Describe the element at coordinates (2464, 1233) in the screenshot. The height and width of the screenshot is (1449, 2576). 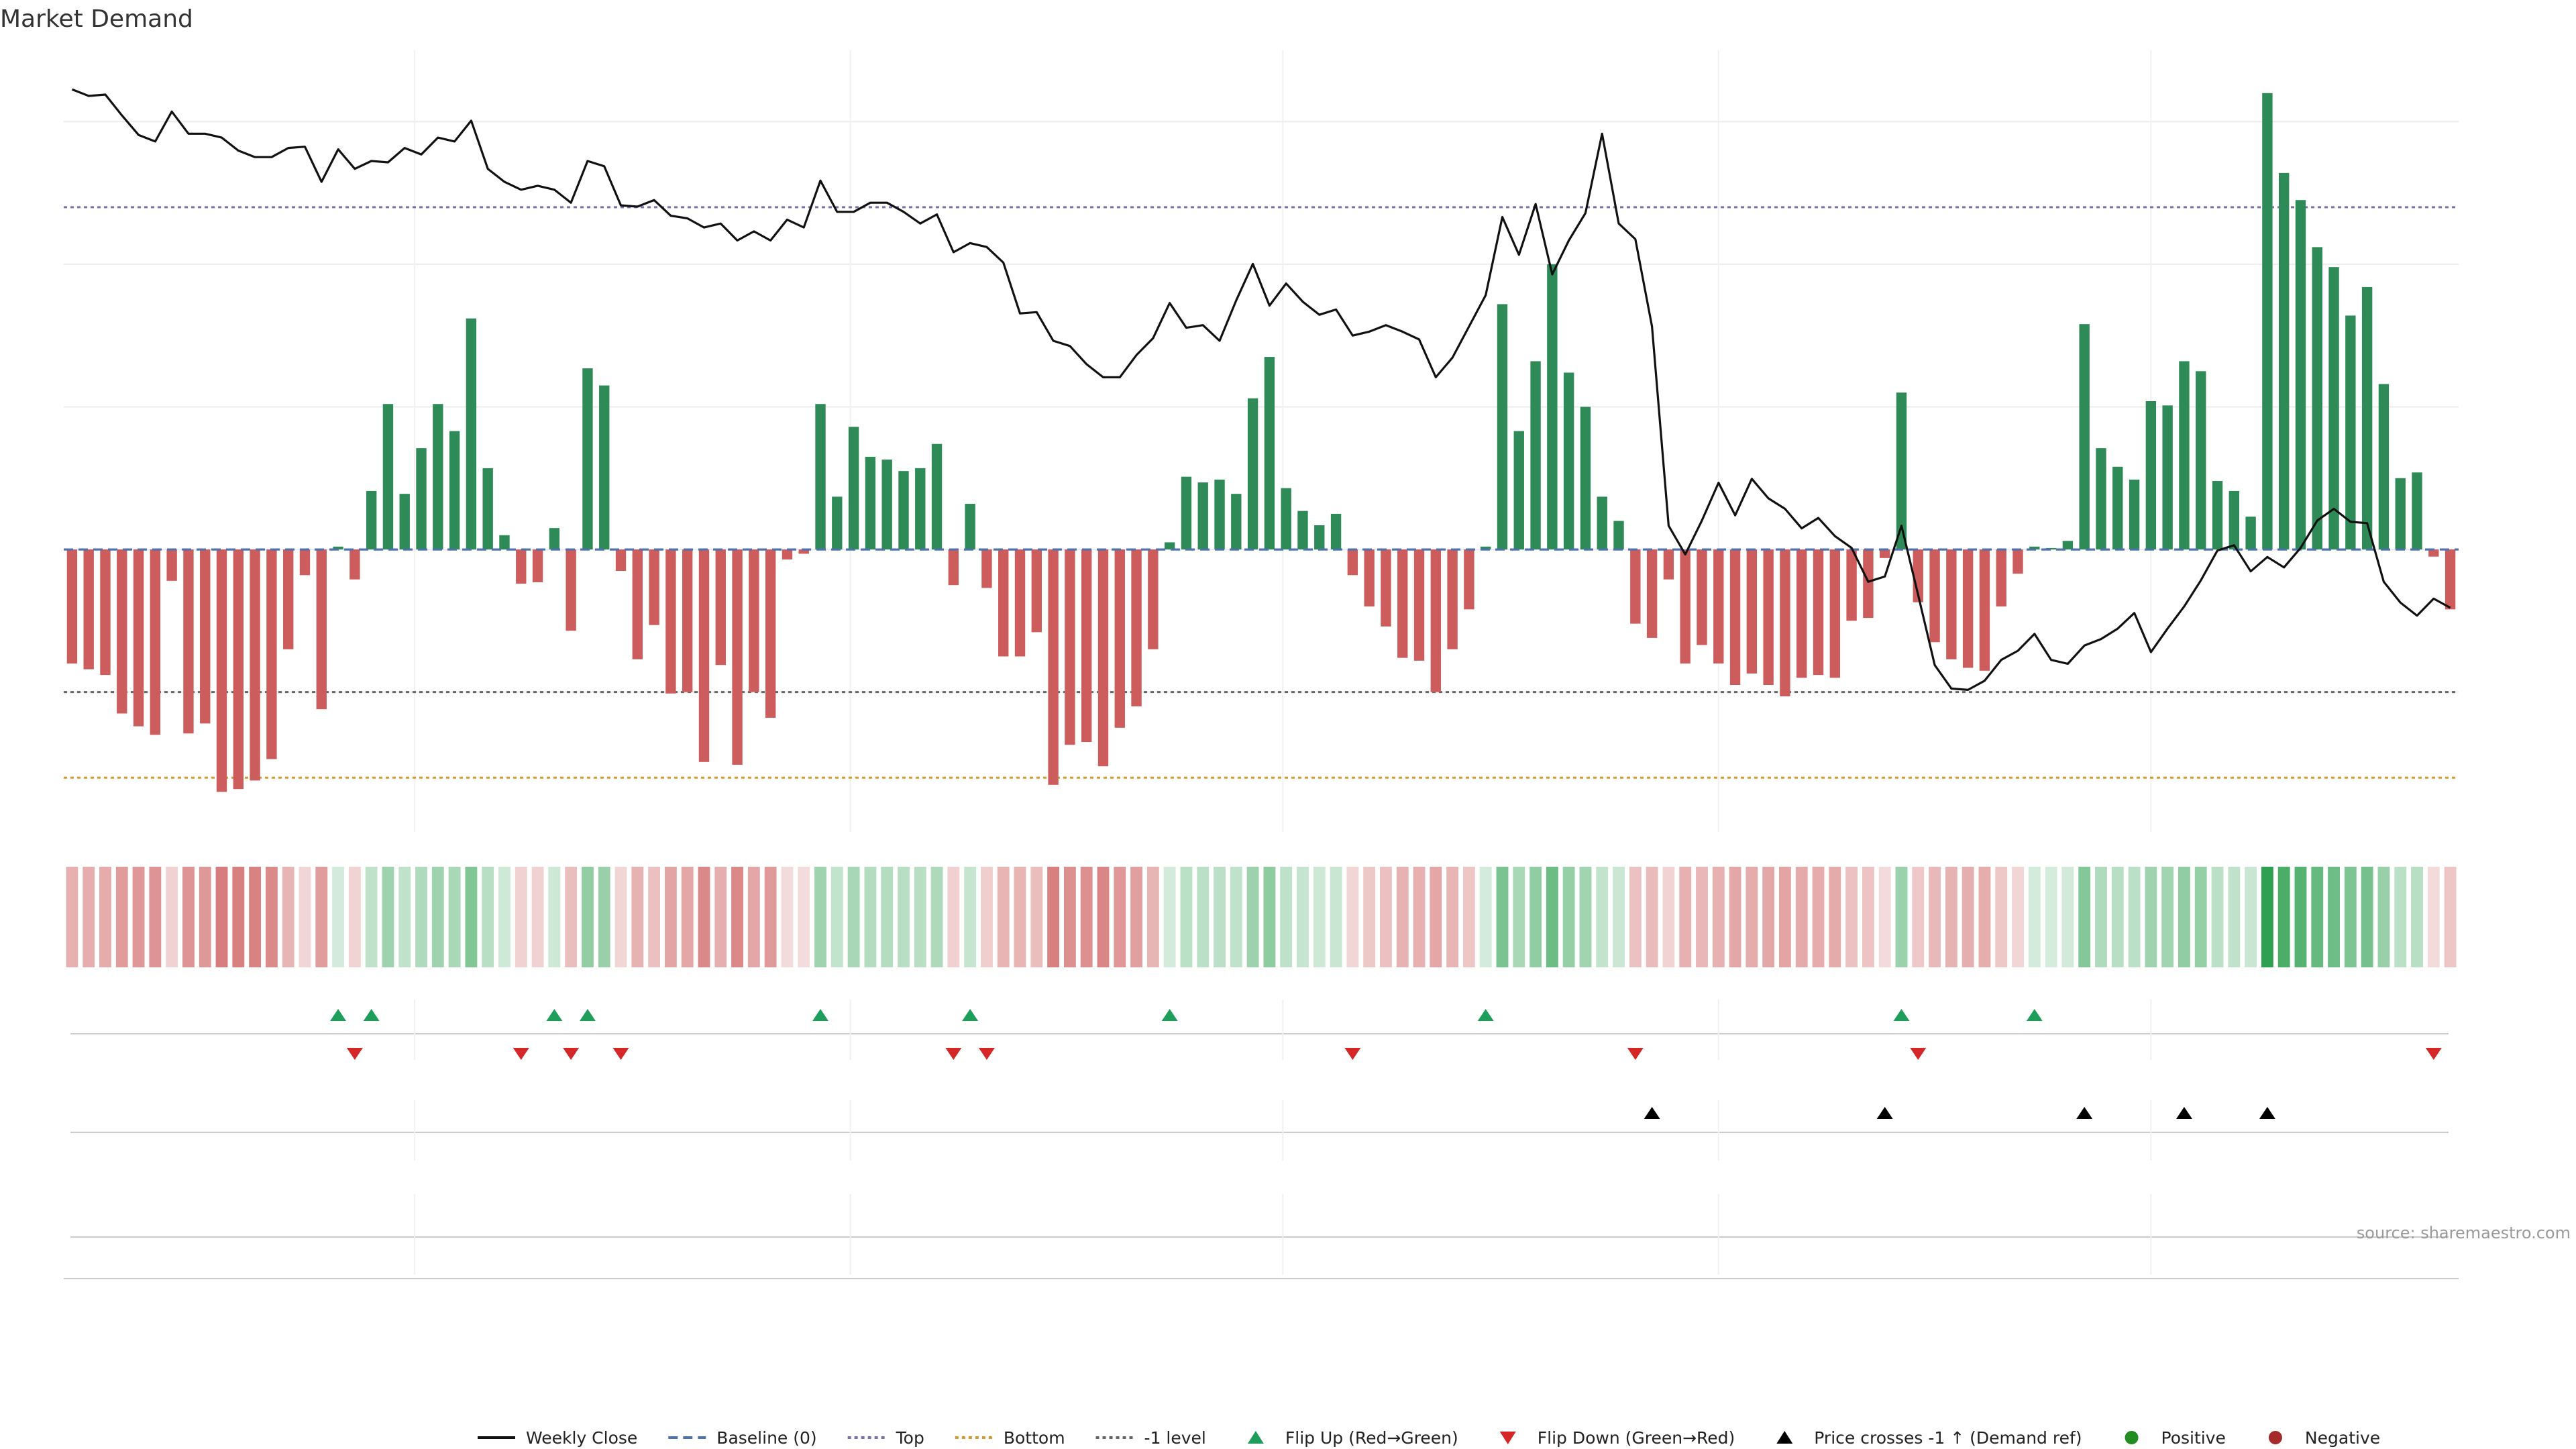
I see `source-note: source: sharemaestro.com` at that location.